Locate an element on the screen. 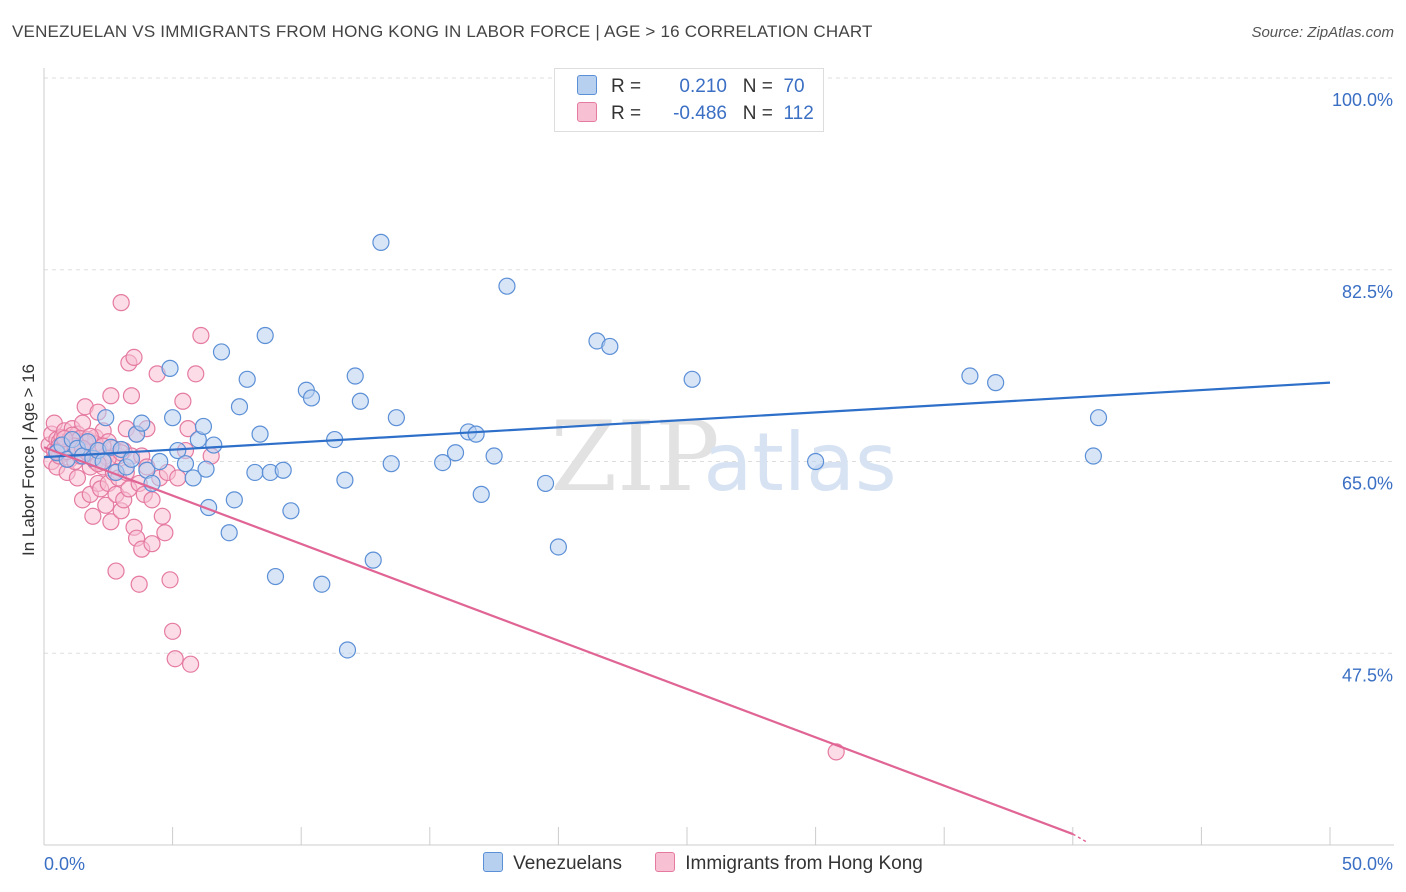  y-tick-label: 65.0% is located at coordinates (1367, 484).